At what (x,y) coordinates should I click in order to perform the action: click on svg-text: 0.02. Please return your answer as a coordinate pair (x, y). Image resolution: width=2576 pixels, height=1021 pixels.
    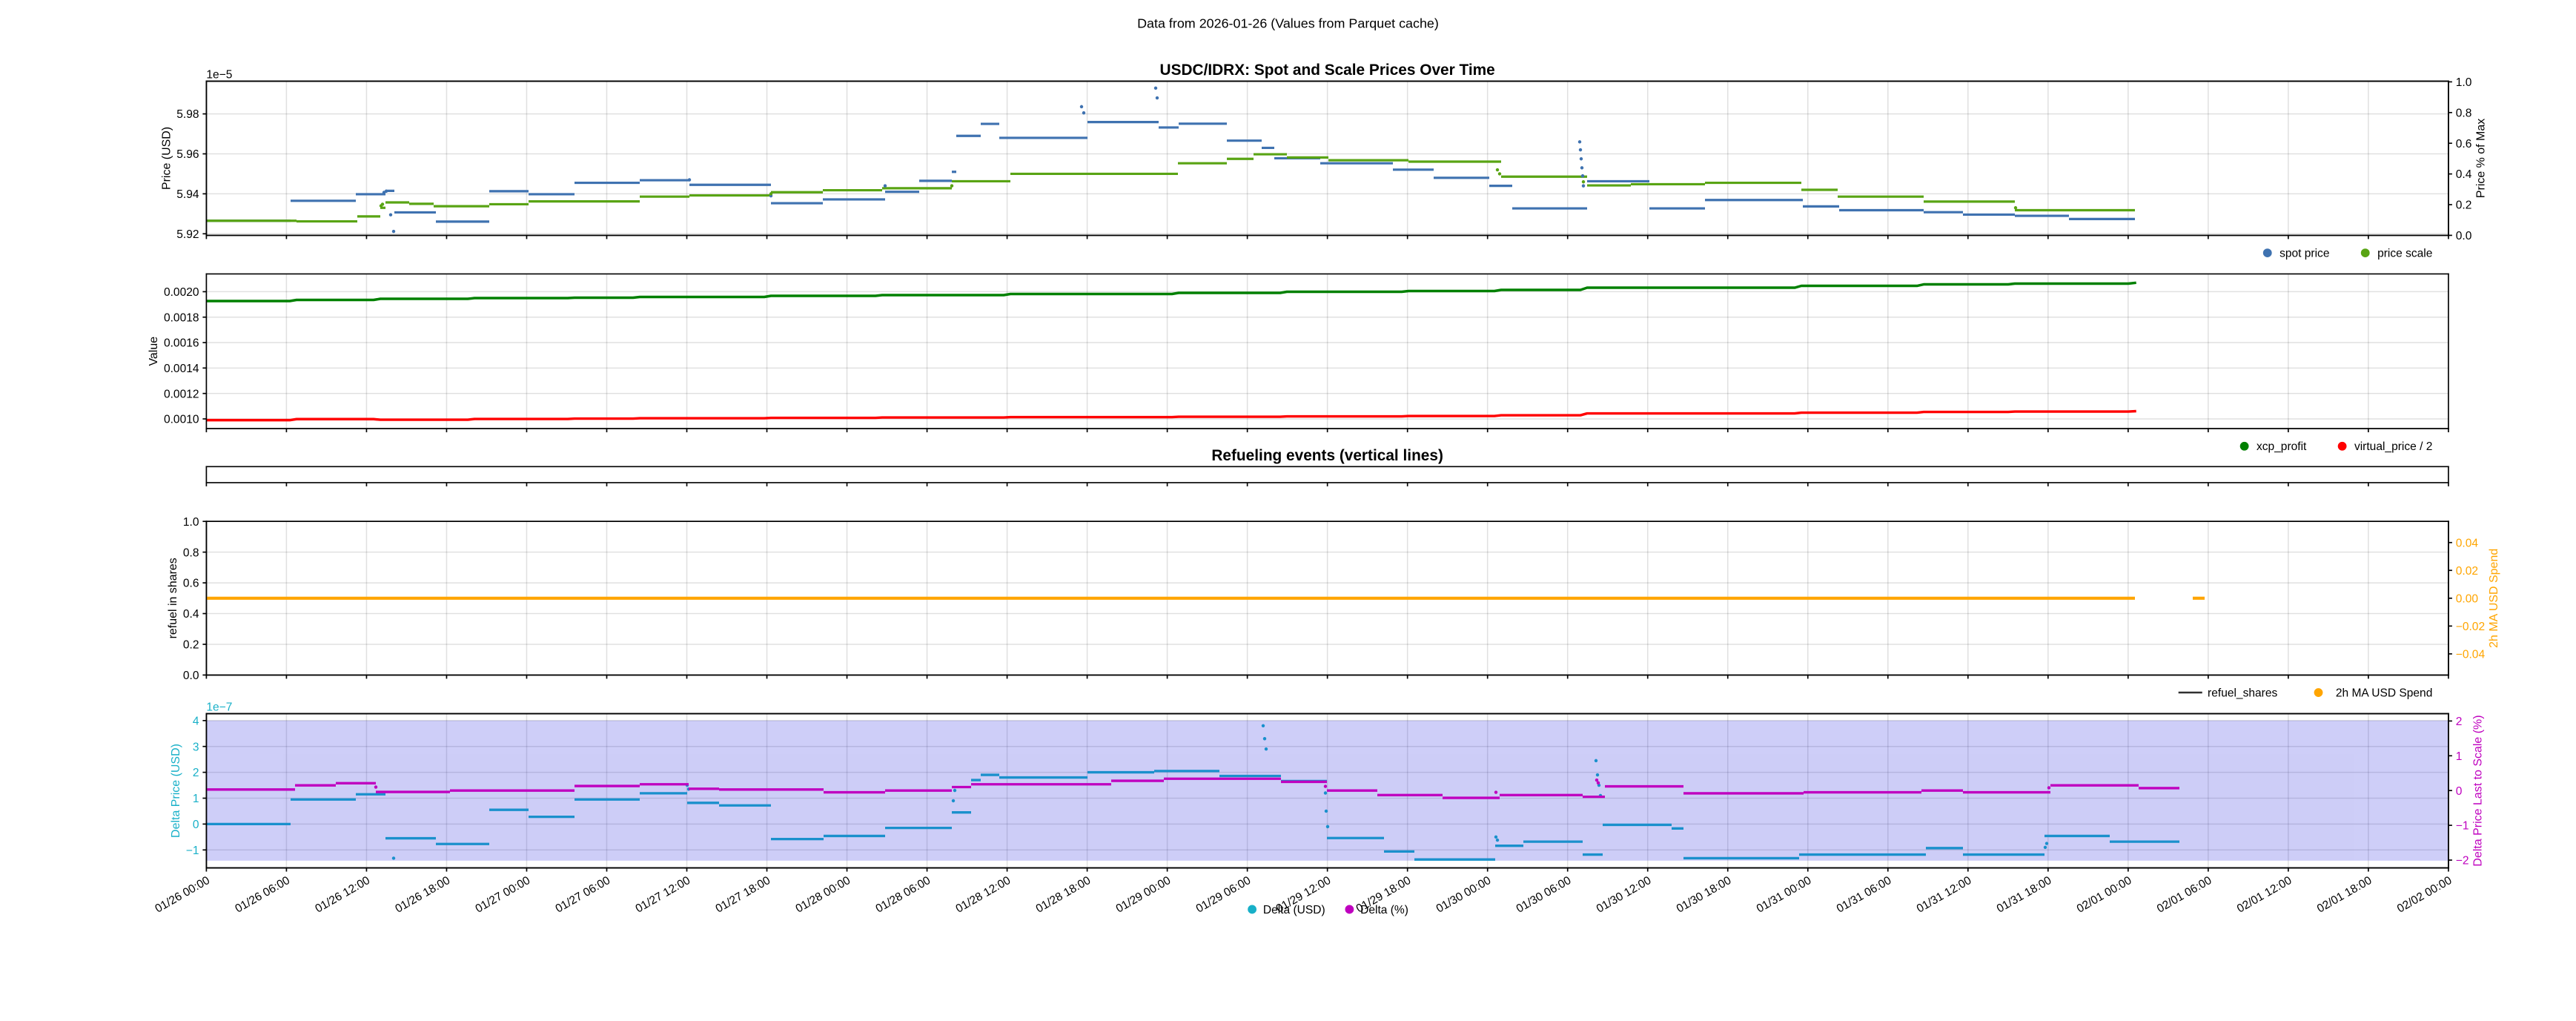
    Looking at the image, I should click on (2467, 571).